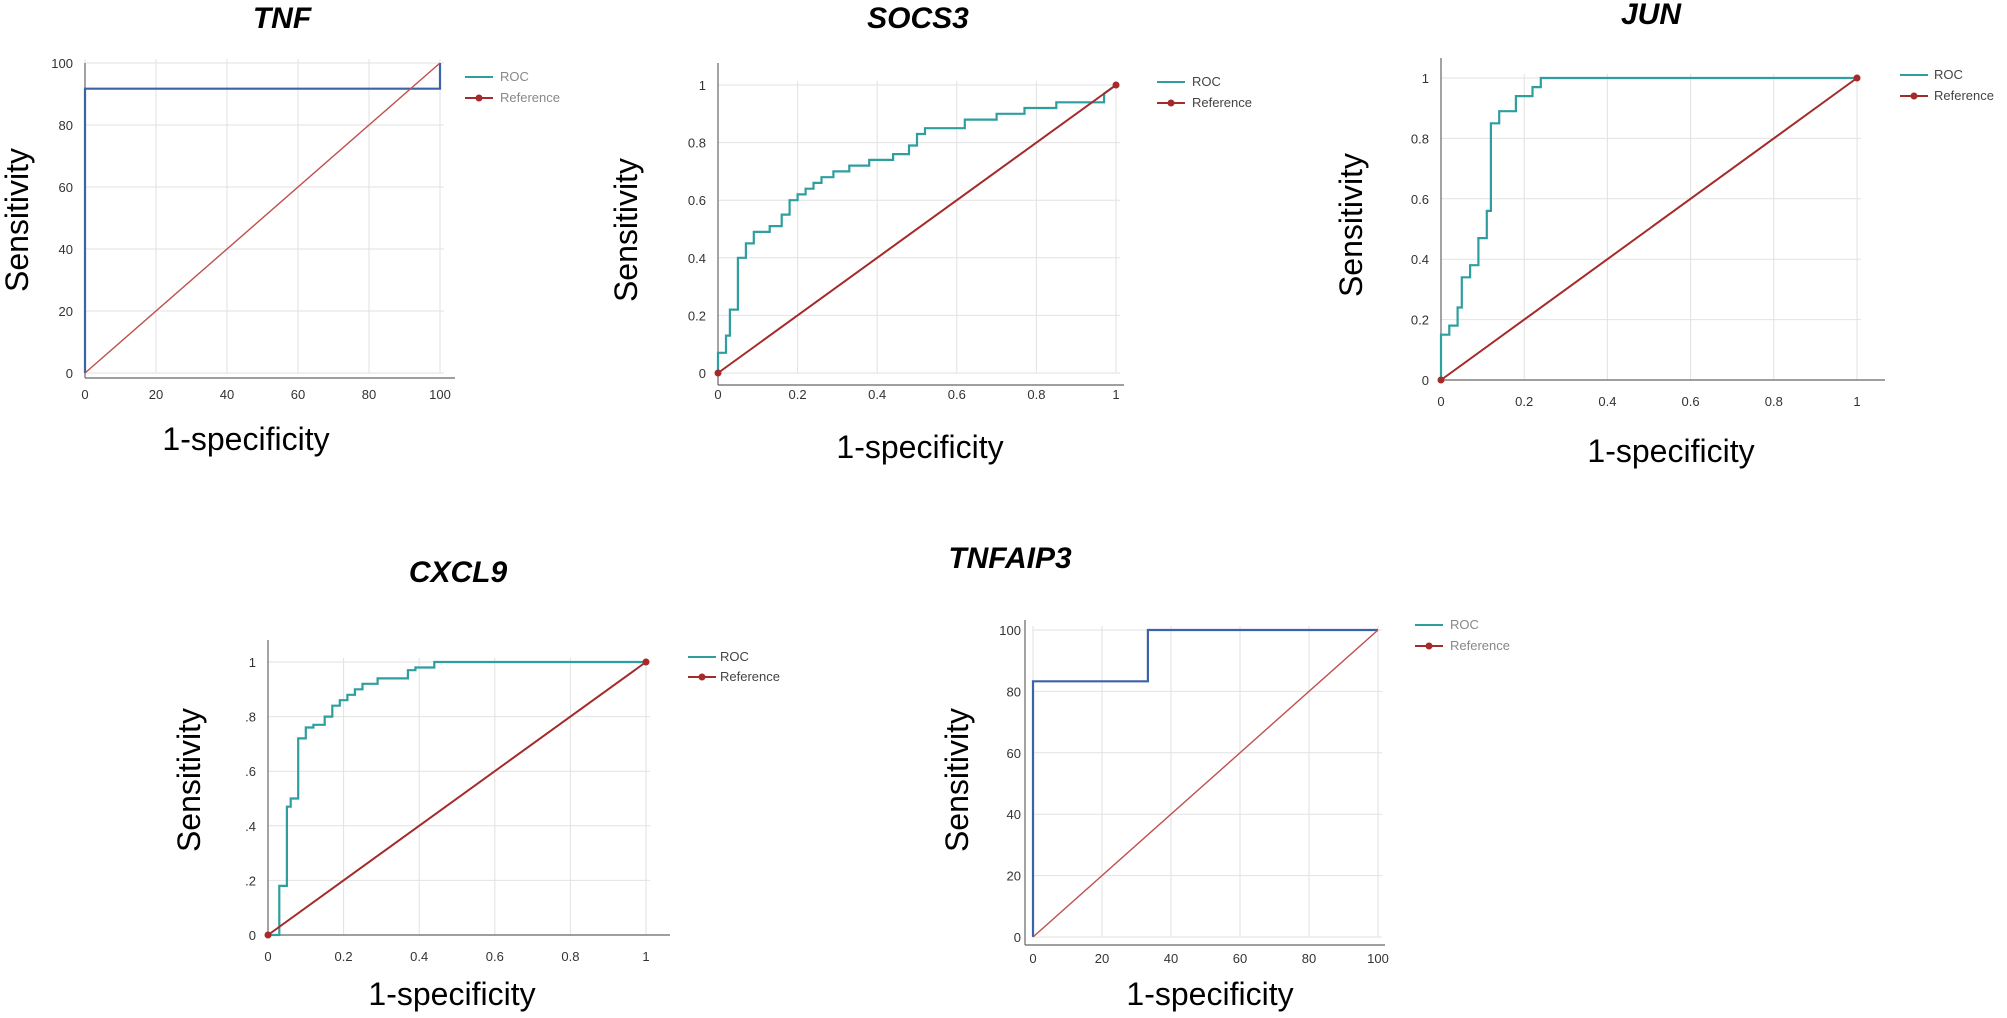  Describe the element at coordinates (66, 311) in the screenshot. I see `y-tick-label: 20` at that location.